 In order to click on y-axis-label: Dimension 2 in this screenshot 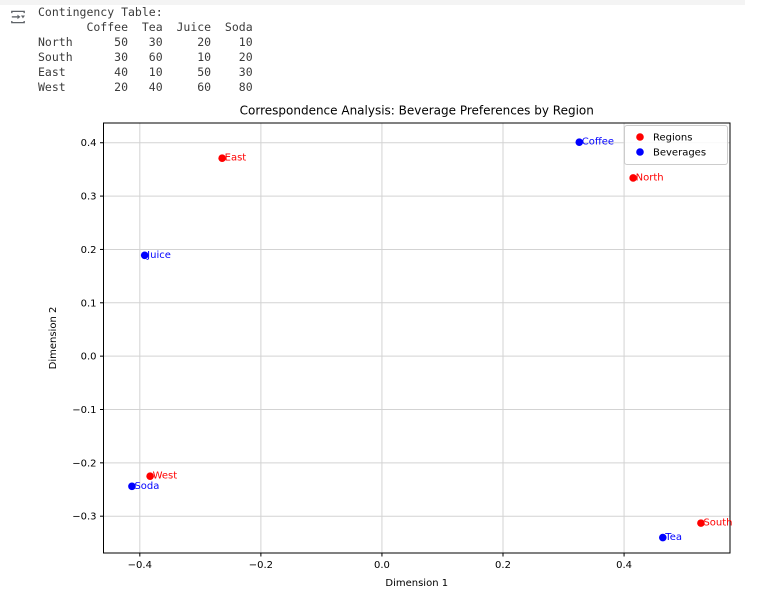, I will do `click(53, 338)`.